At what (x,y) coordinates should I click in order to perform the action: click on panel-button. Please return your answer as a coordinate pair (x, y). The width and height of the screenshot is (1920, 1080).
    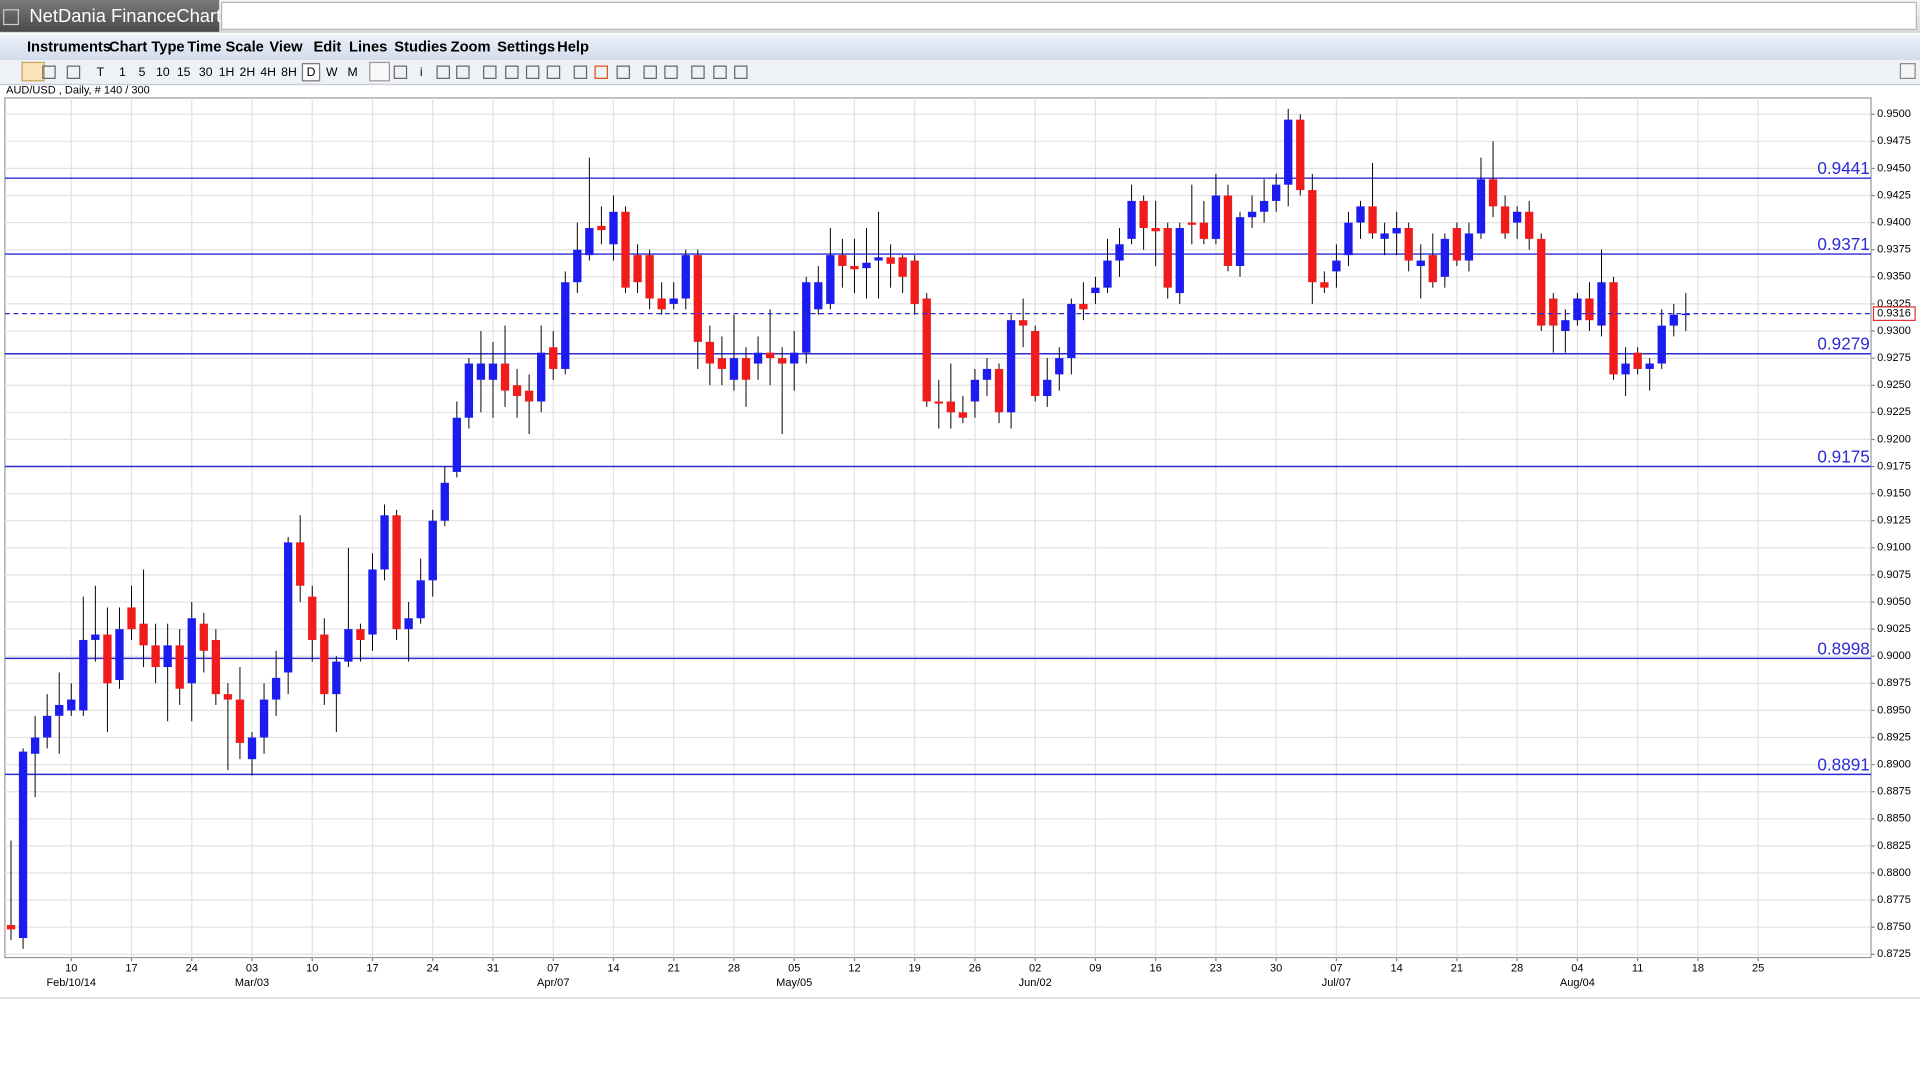
    Looking at the image, I should click on (1907, 71).